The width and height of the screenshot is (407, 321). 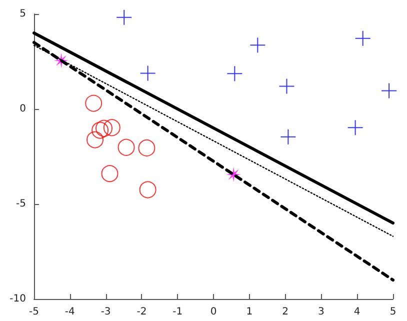 What do you see at coordinates (23, 14) in the screenshot?
I see `y-tick-label: 5` at bounding box center [23, 14].